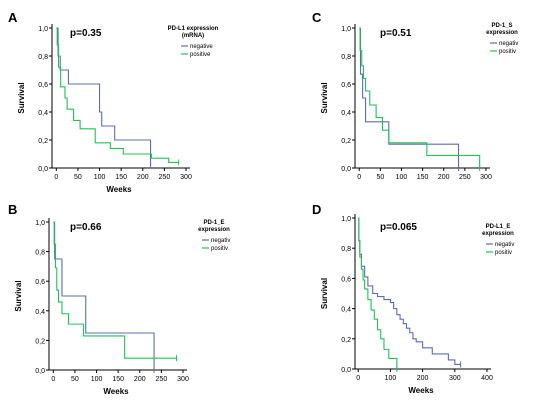  I want to click on x-tick-label: 400, so click(487, 378).